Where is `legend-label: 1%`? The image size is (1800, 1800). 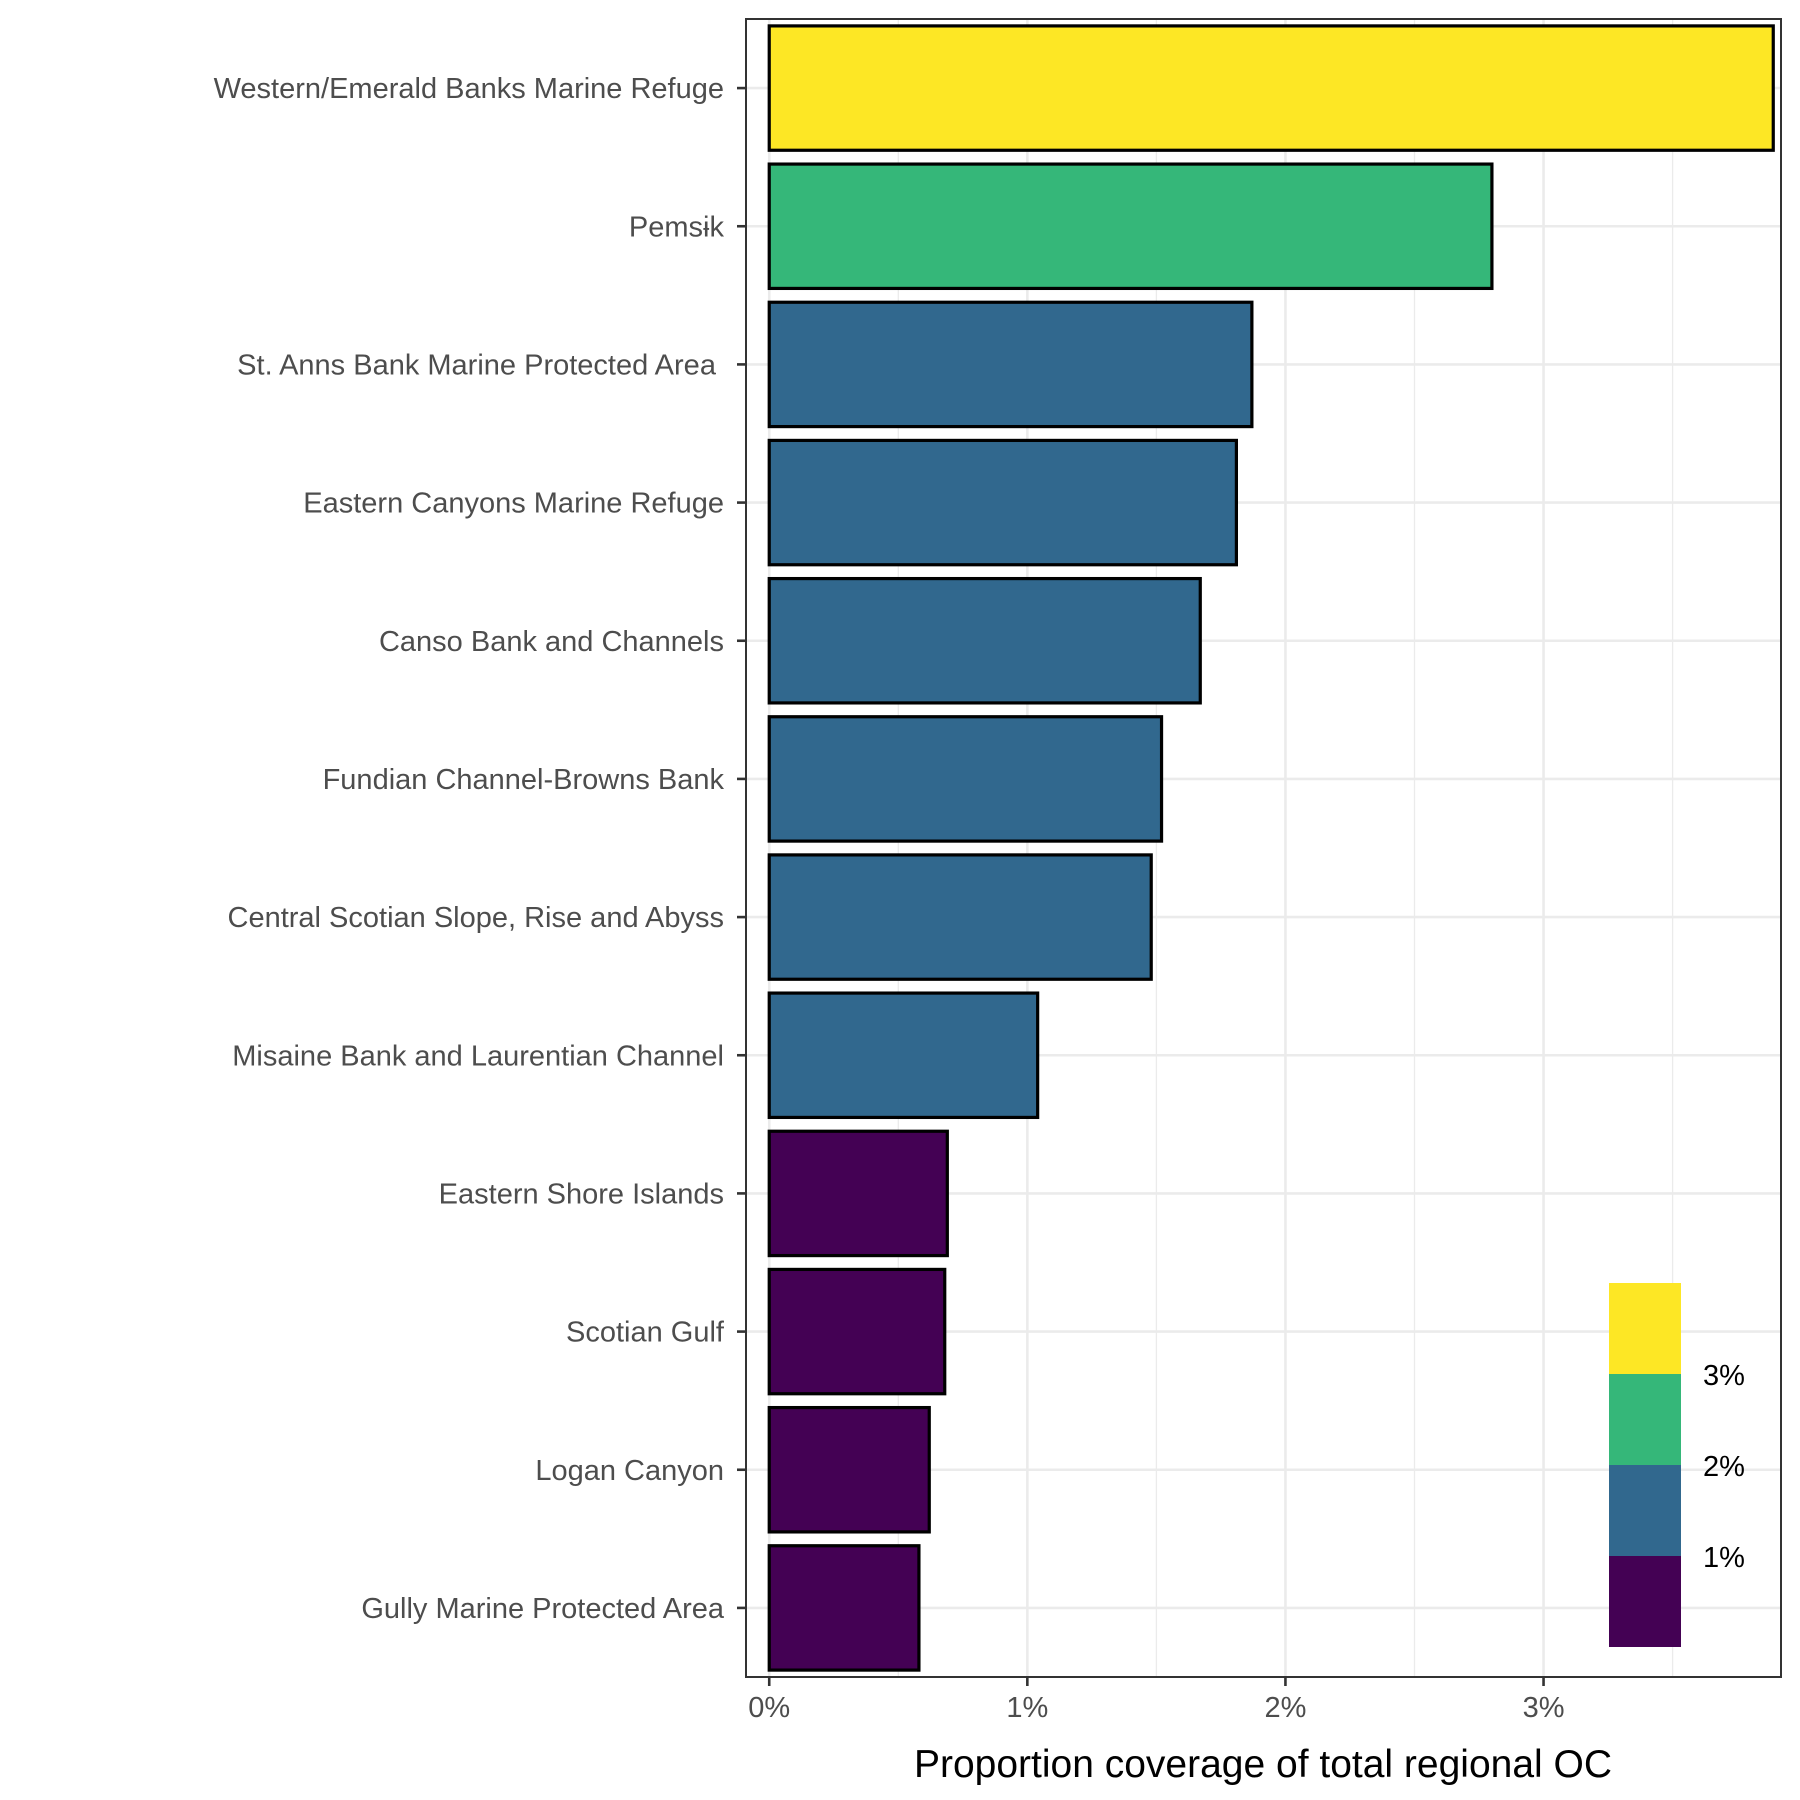 legend-label: 1% is located at coordinates (1724, 1558).